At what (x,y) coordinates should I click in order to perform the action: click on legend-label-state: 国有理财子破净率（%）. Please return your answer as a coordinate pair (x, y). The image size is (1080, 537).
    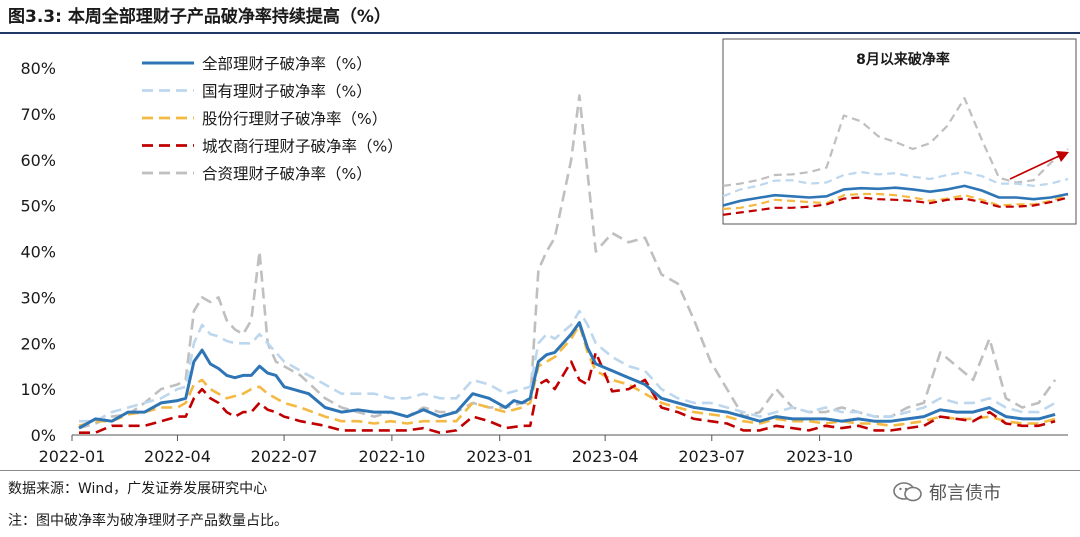
    Looking at the image, I should click on (287, 92).